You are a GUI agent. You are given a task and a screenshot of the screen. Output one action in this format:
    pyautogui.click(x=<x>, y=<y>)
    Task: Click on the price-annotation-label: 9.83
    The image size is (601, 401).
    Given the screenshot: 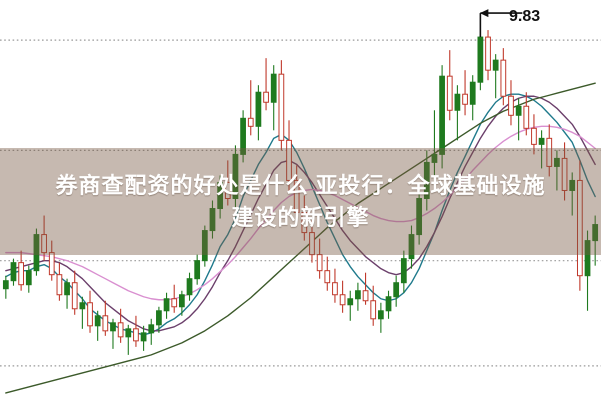 What is the action you would take?
    pyautogui.click(x=525, y=16)
    